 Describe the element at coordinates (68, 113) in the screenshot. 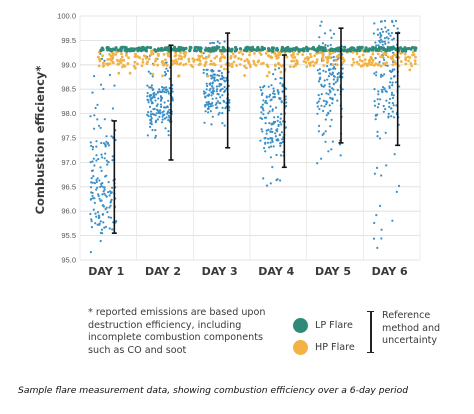

I see `y-tick-label: 98.0` at that location.